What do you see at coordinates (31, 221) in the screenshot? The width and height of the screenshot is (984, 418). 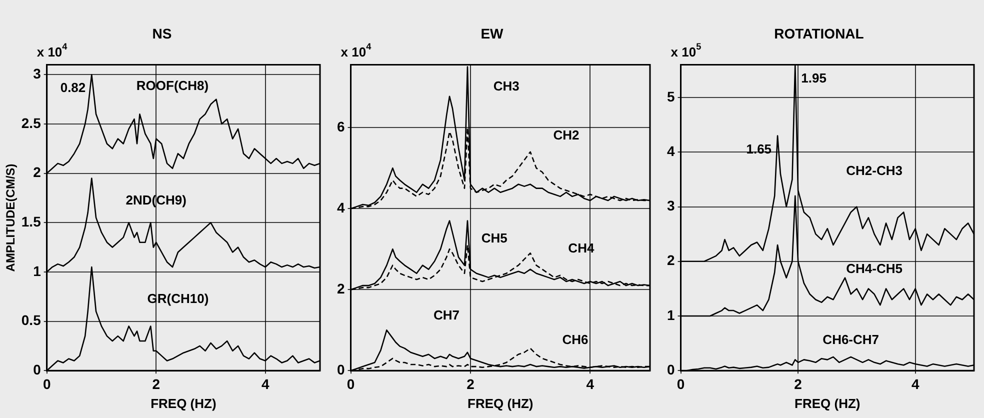 I see `y-tick-label: 1.5` at bounding box center [31, 221].